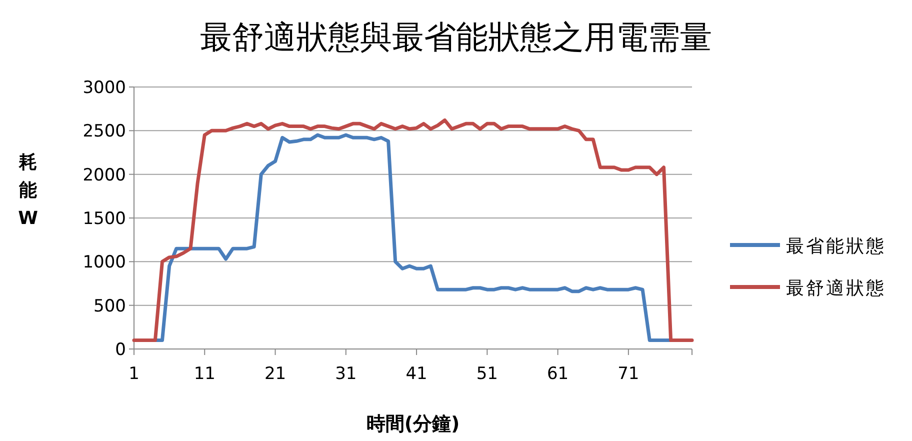 The height and width of the screenshot is (441, 912). What do you see at coordinates (120, 350) in the screenshot?
I see `y-tick-label: 0` at bounding box center [120, 350].